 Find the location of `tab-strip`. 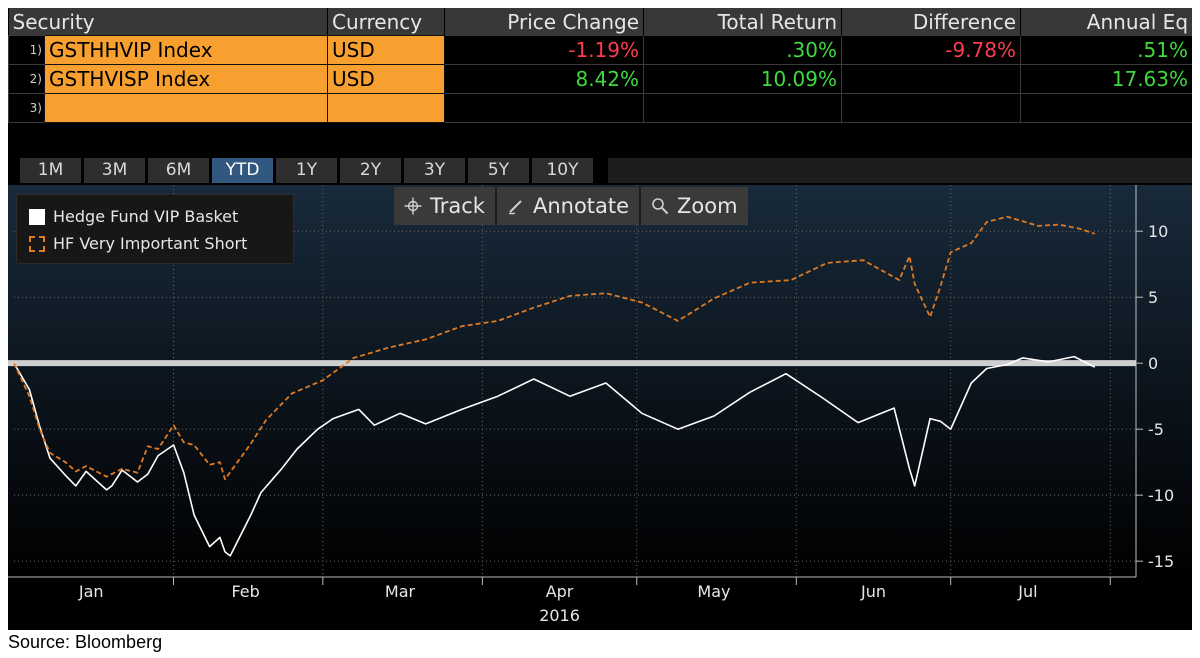

tab-strip is located at coordinates (900, 170).